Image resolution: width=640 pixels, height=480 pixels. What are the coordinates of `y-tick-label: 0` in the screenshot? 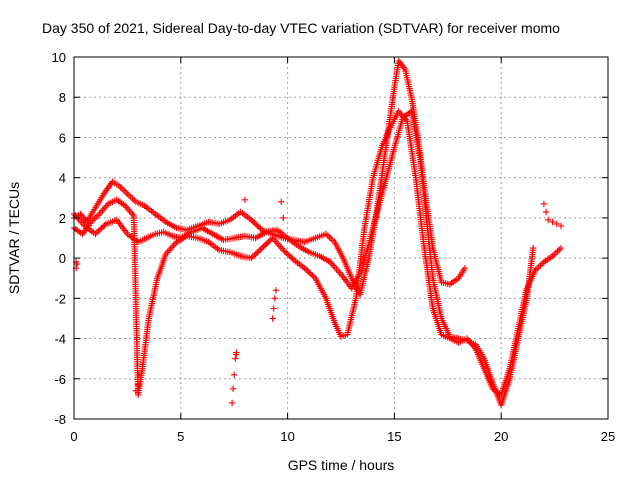 It's located at (62, 258).